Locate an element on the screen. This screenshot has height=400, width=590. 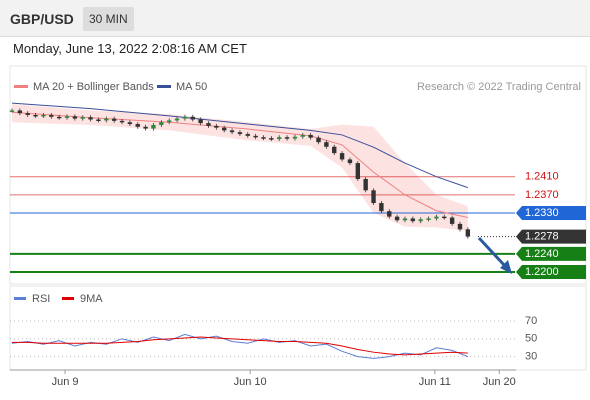
x-tick-label: Jun 9 is located at coordinates (65, 382).